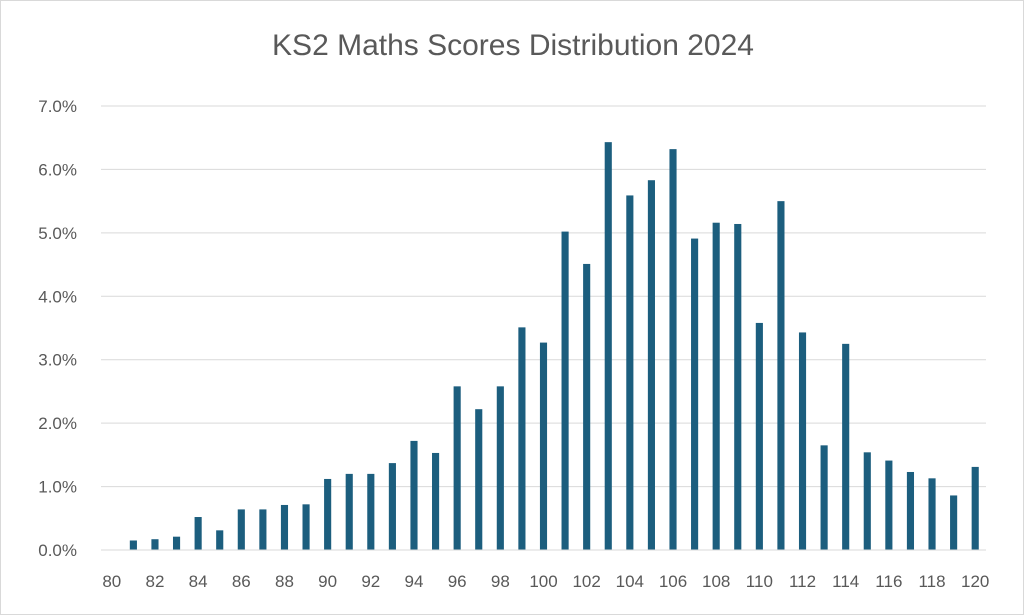  I want to click on x-tick-label: 100, so click(543, 581).